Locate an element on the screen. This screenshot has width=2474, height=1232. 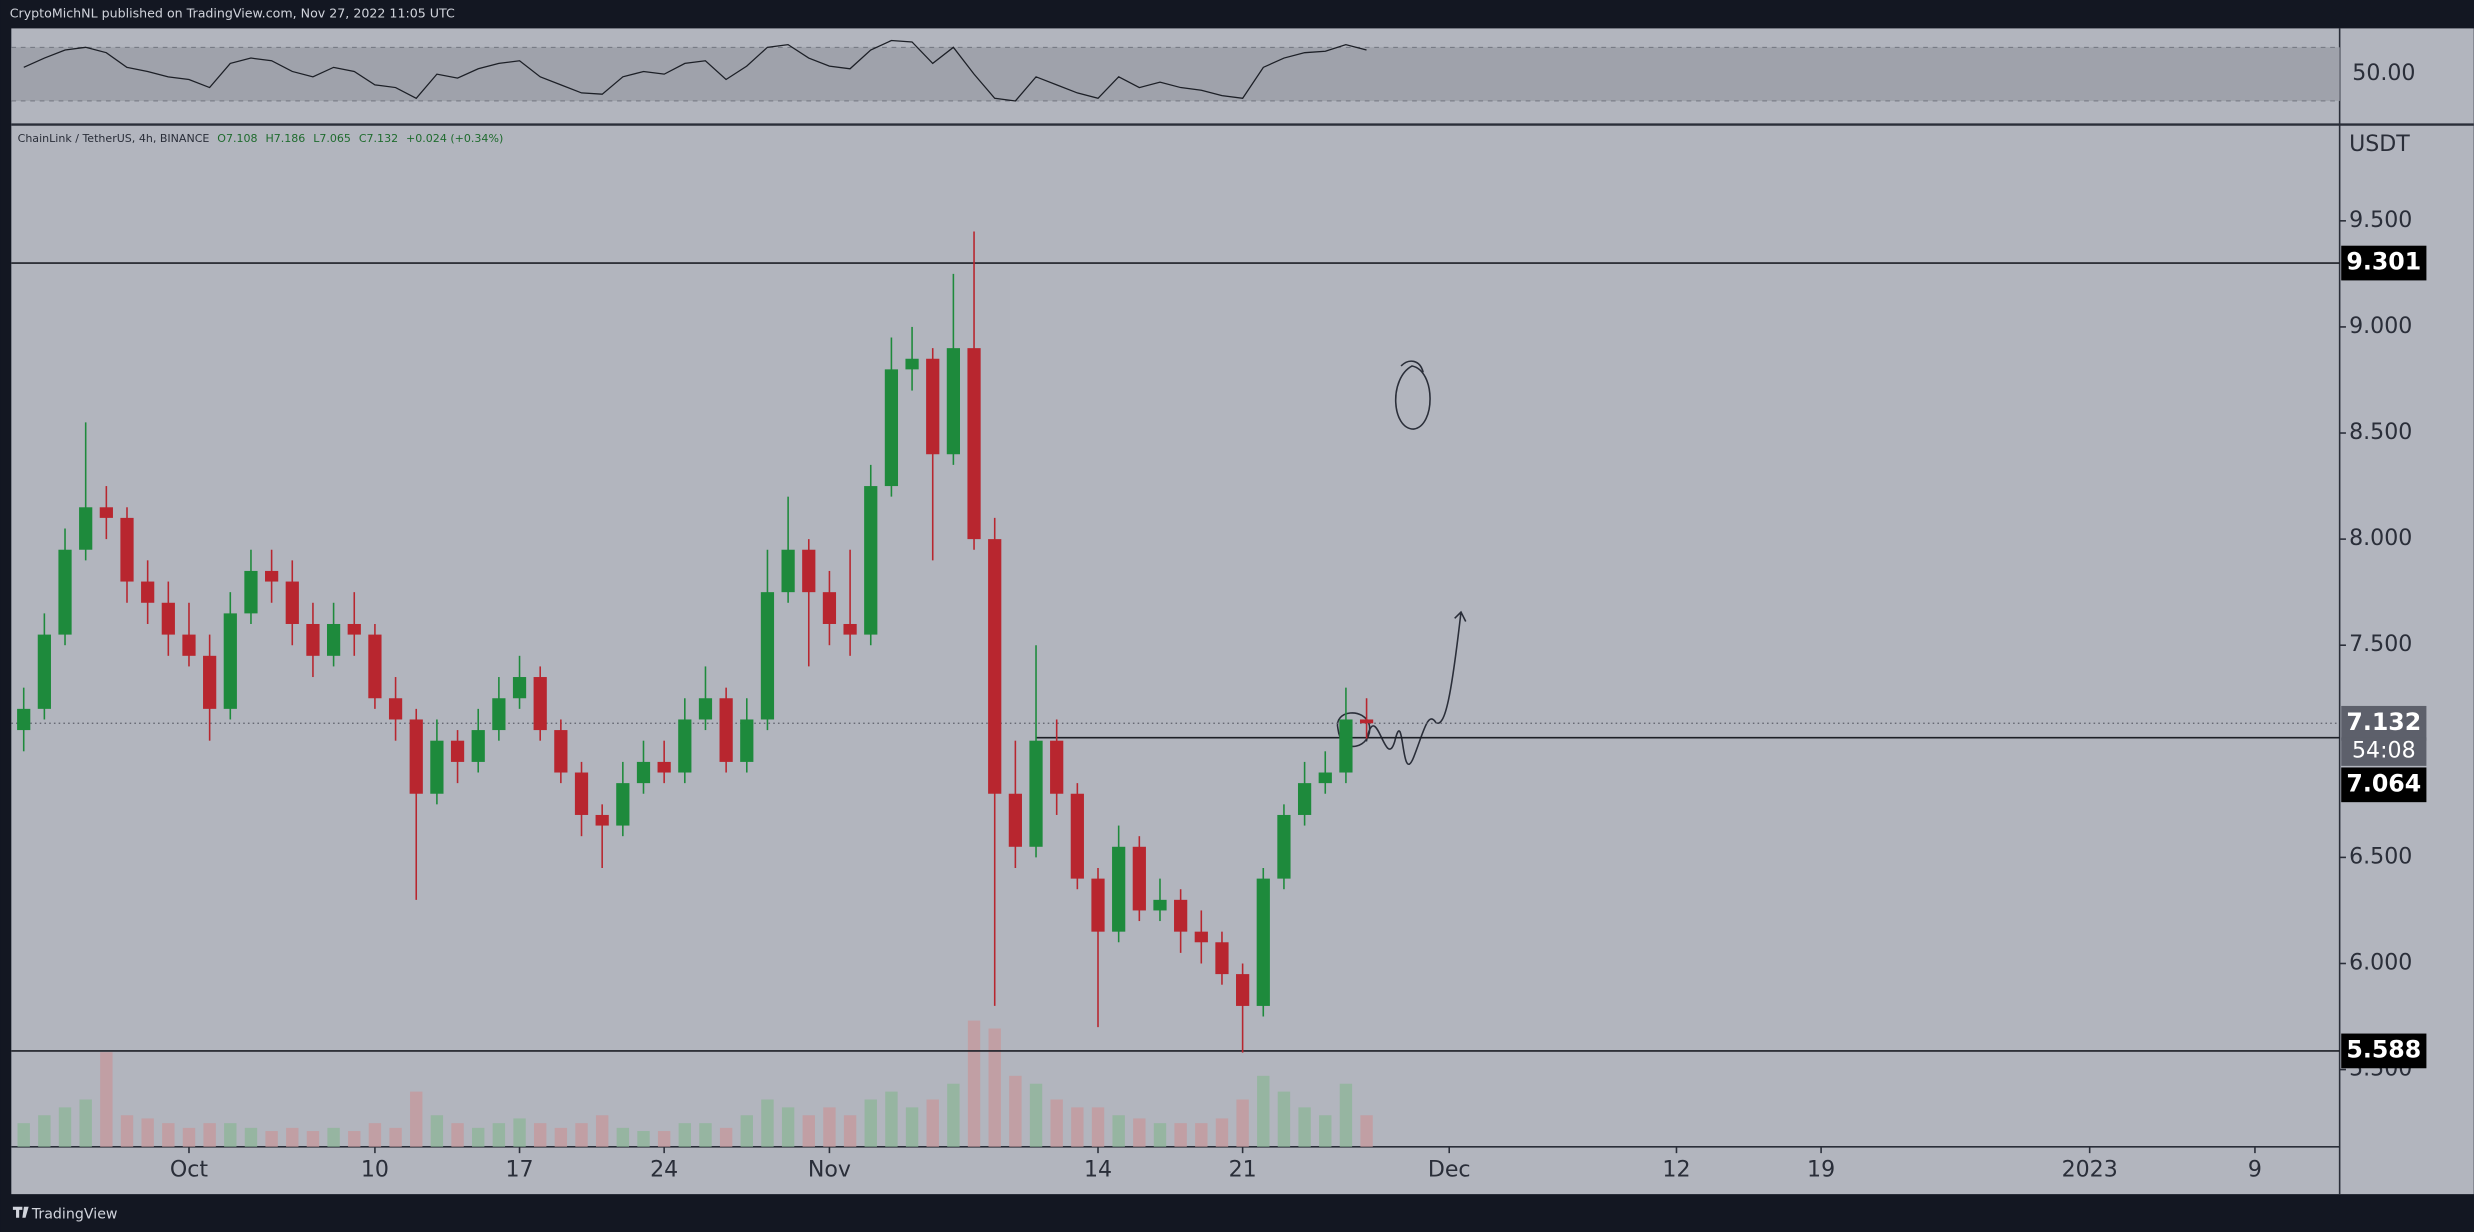
logo is located at coordinates (20, 1212).